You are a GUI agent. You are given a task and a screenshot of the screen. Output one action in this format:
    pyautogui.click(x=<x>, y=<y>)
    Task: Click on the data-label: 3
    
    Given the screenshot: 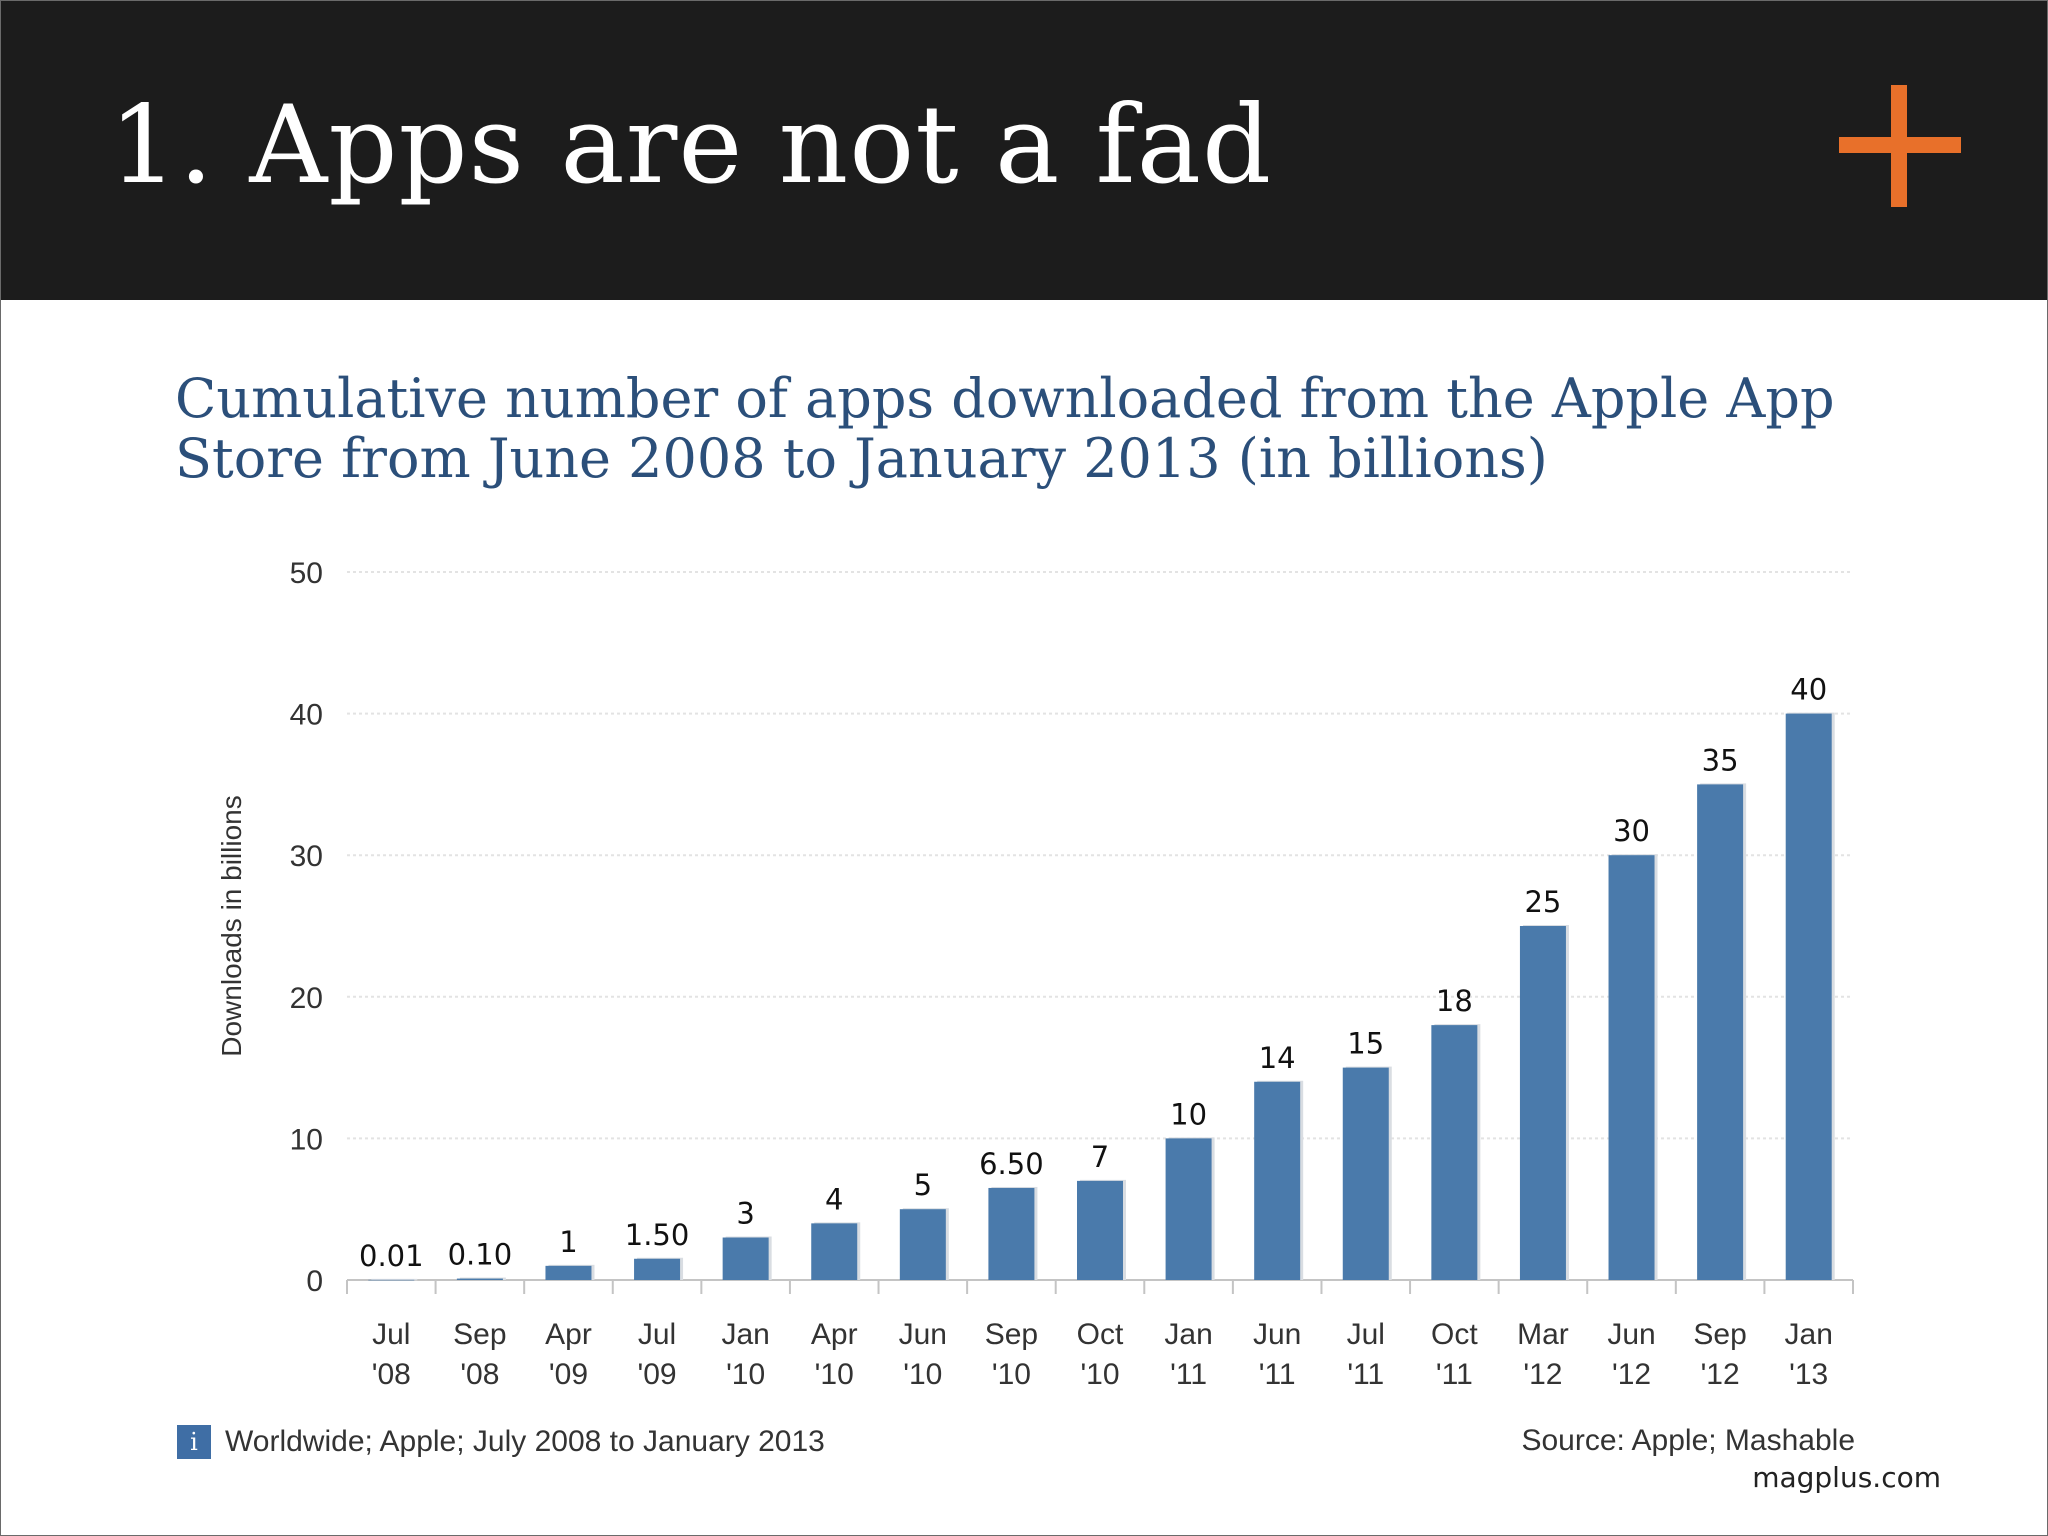 What is the action you would take?
    pyautogui.click(x=745, y=1214)
    